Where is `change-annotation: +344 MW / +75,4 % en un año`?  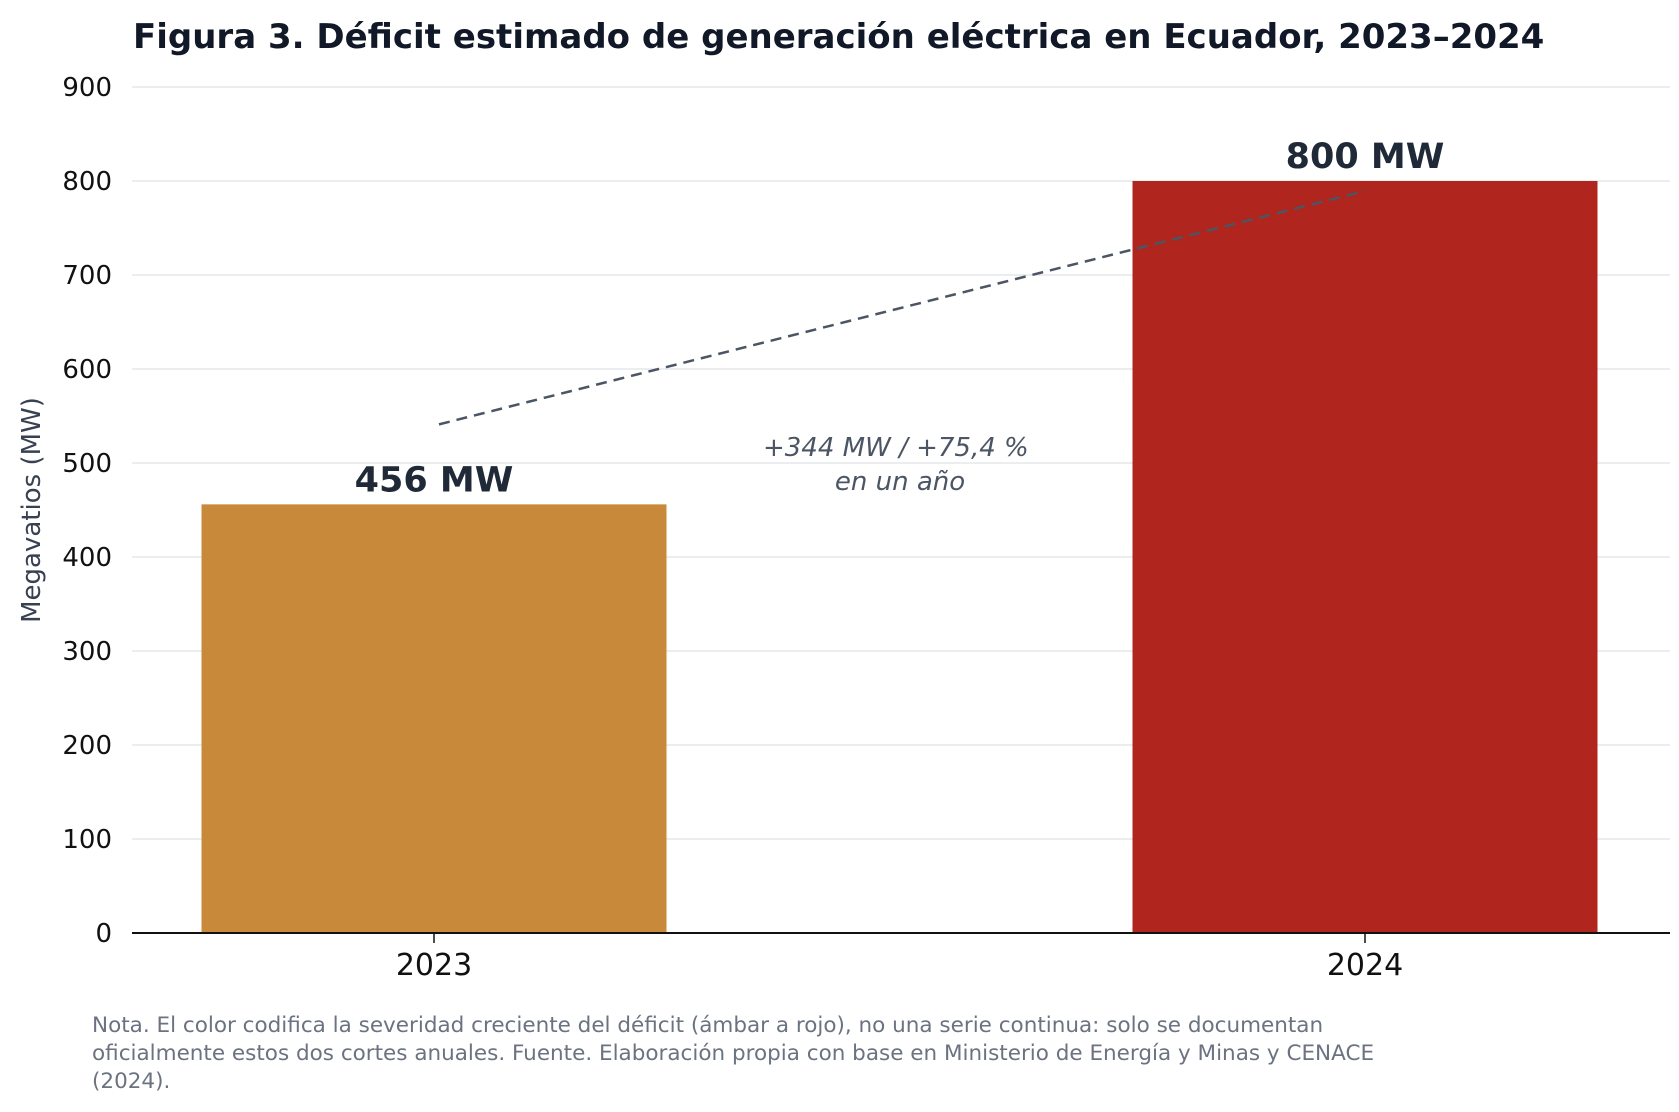 change-annotation: +344 MW / +75,4 % en un año is located at coordinates (900, 465).